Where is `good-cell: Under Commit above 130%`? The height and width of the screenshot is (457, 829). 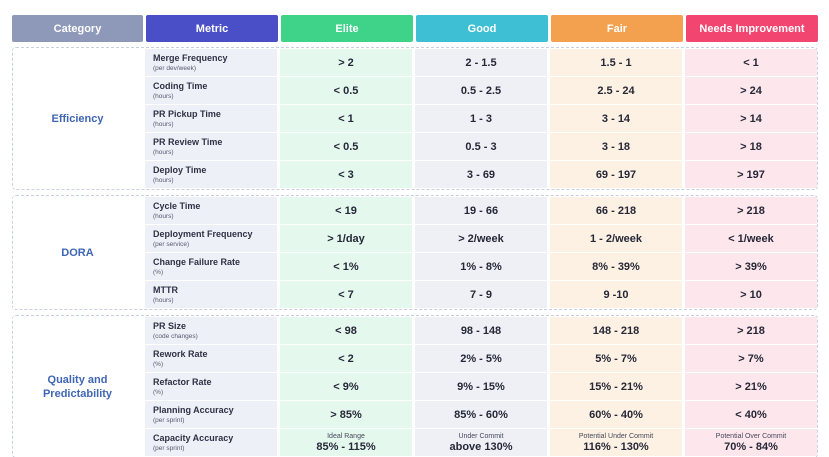 good-cell: Under Commit above 130% is located at coordinates (481, 442).